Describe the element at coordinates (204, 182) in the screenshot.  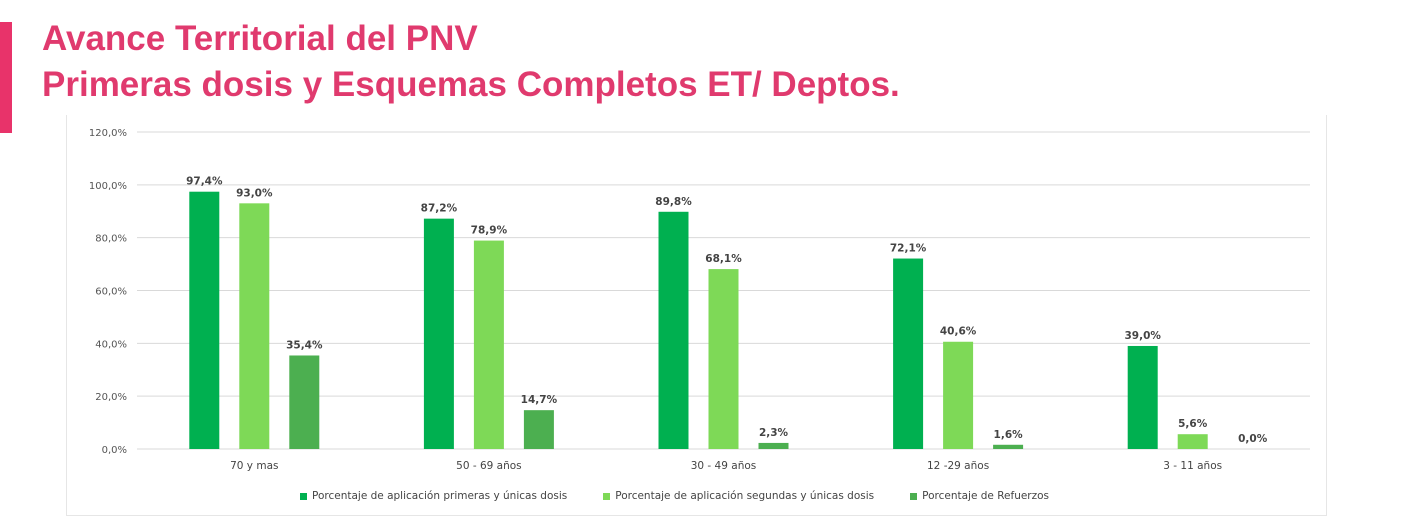
I see `data-label: 97,4%` at that location.